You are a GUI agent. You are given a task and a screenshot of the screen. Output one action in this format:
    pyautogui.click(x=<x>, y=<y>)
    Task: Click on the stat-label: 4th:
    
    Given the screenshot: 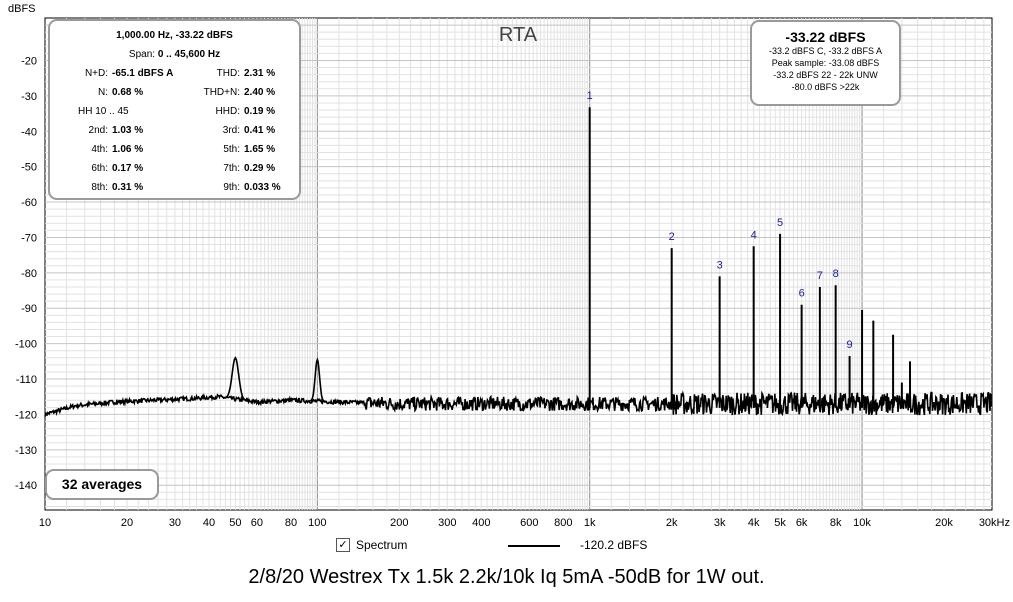 What is the action you would take?
    pyautogui.click(x=99, y=149)
    